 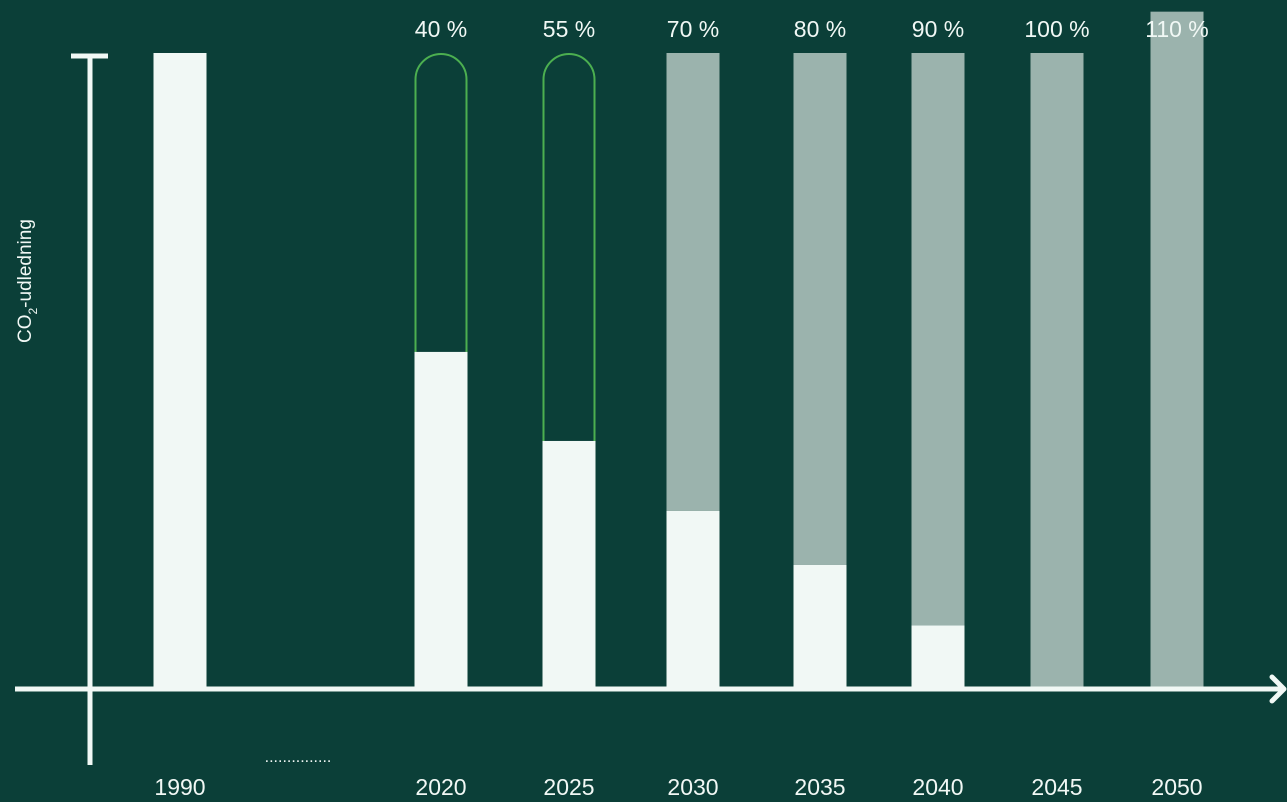 I want to click on target-label-2020: 40 %, so click(x=441, y=29).